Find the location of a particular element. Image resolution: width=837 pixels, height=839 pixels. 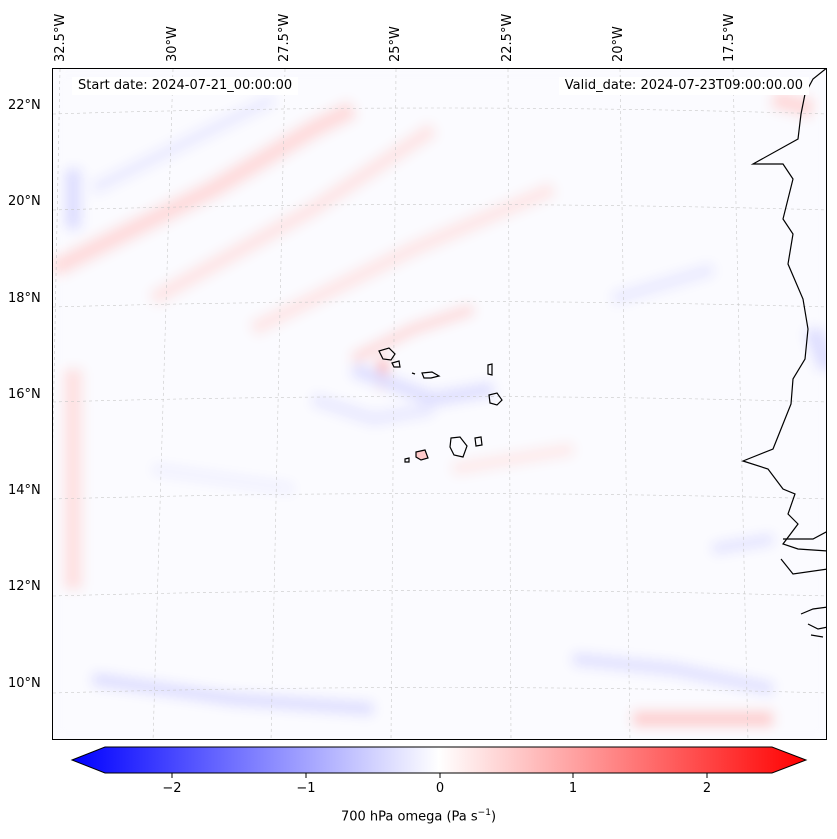

lon-tick-label: 30°W is located at coordinates (172, 44).